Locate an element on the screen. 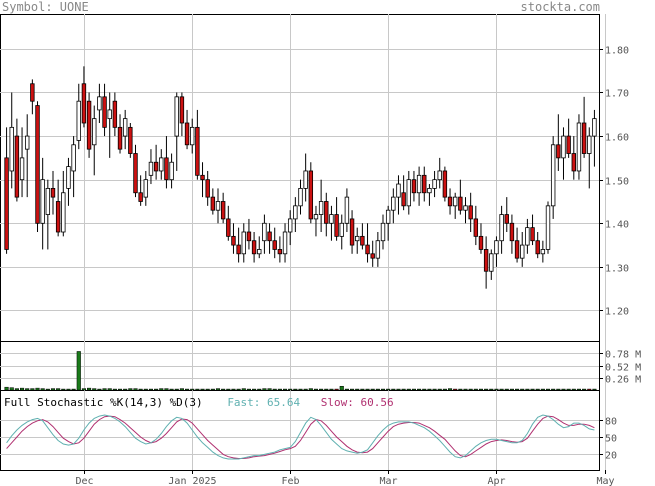 The image size is (655, 486). slow-line is located at coordinates (300, 437).